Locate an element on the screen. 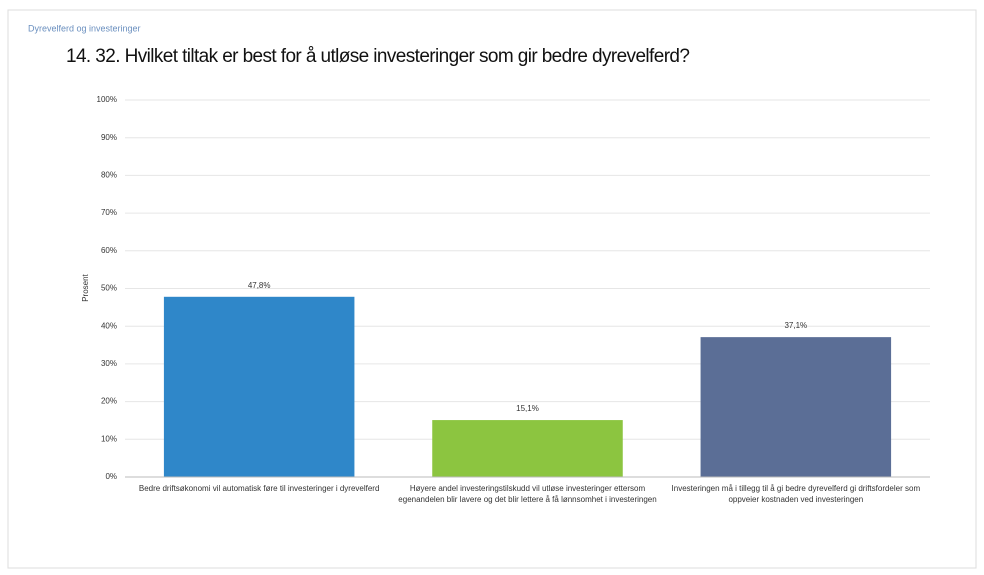 The image size is (984, 575). y-axis-label: Prosent is located at coordinates (85, 287).